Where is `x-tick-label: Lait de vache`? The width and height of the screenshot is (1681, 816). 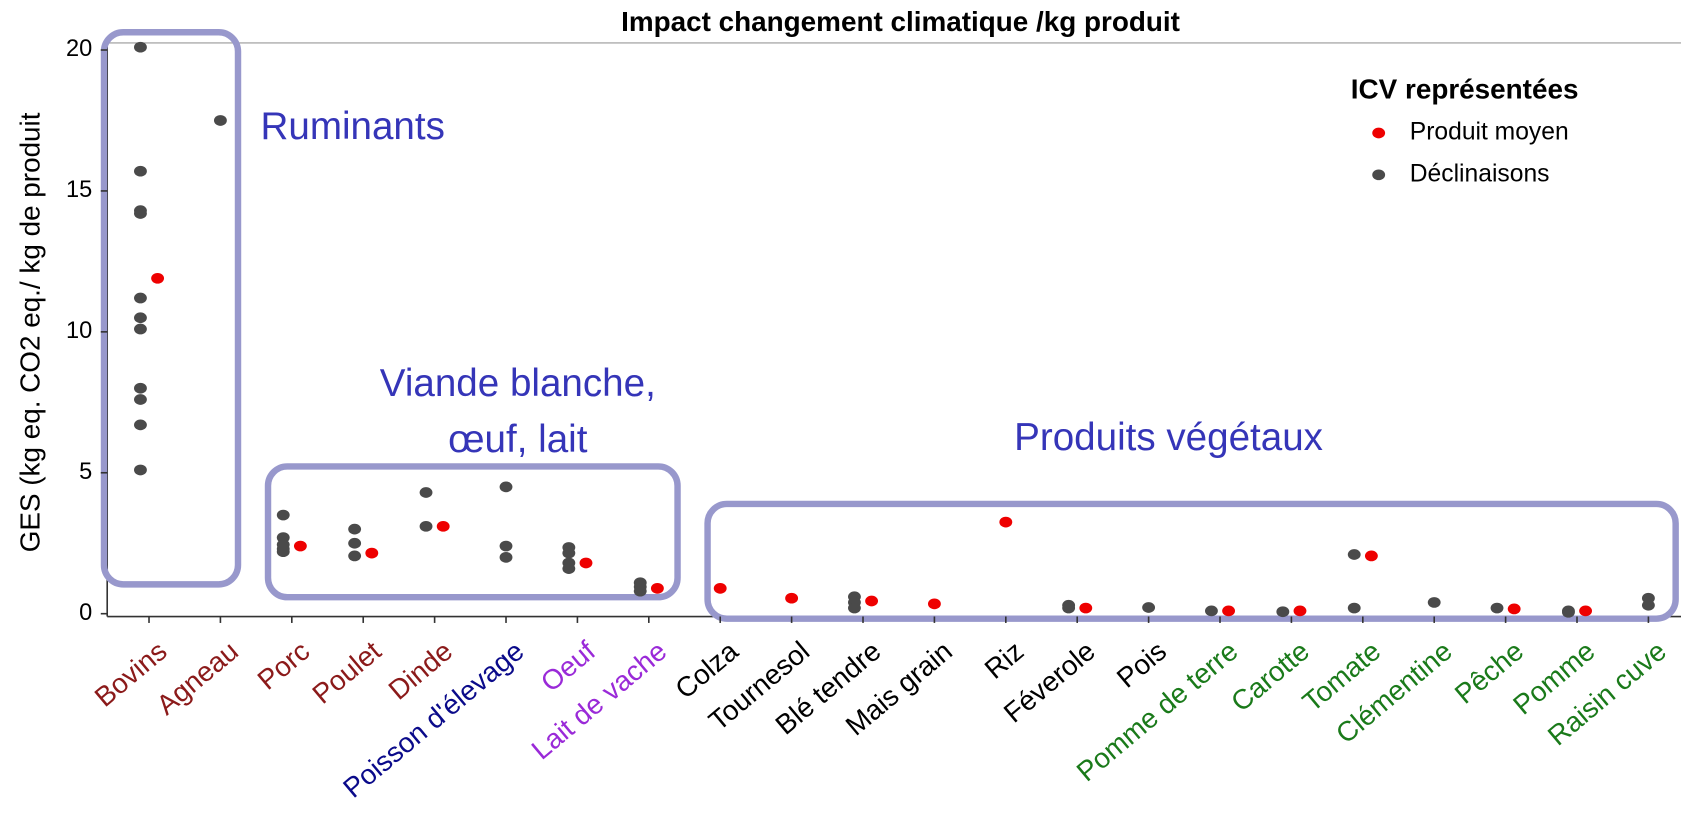 x-tick-label: Lait de vache is located at coordinates (599, 700).